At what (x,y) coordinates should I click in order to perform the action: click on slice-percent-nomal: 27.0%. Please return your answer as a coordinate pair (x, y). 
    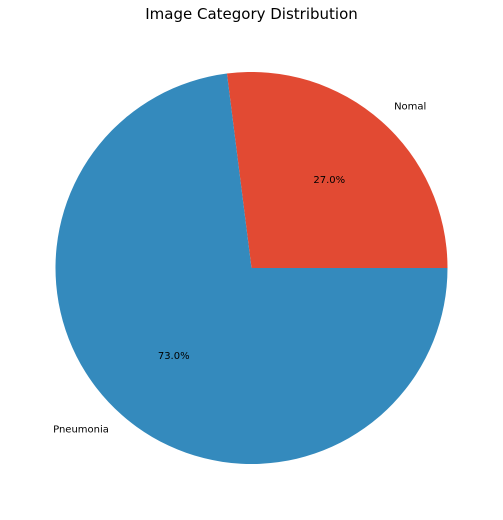
    Looking at the image, I should click on (329, 180).